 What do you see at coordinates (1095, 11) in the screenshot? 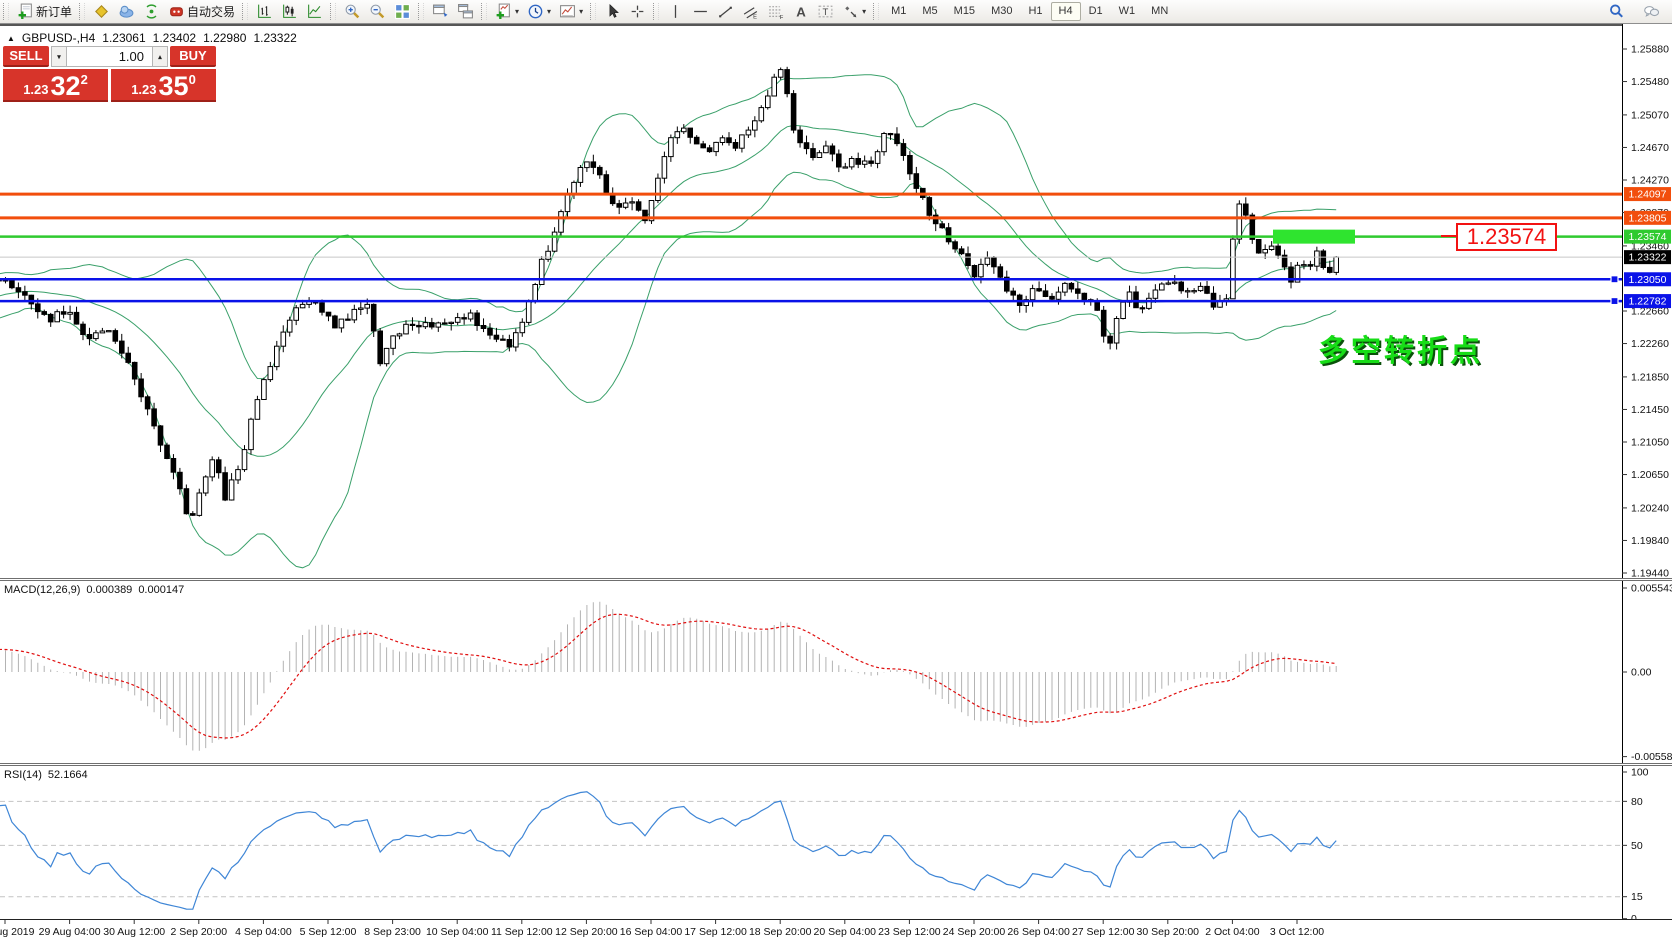
I see `timeframe-D1: D1` at bounding box center [1095, 11].